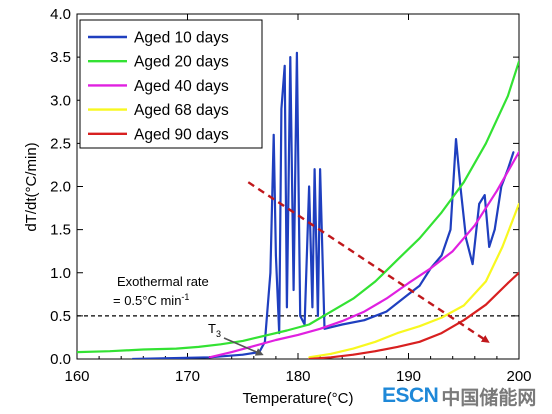 The image size is (552, 414). I want to click on threshold-label-line1: Exothermal rate, so click(163, 281).